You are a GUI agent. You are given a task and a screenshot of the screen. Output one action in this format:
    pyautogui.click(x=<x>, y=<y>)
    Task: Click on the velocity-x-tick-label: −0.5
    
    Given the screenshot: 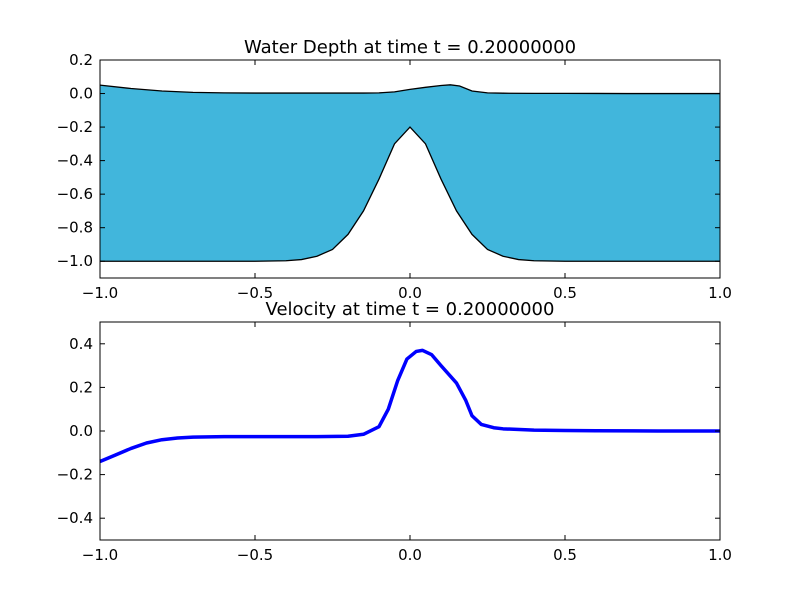 What is the action you would take?
    pyautogui.click(x=255, y=555)
    